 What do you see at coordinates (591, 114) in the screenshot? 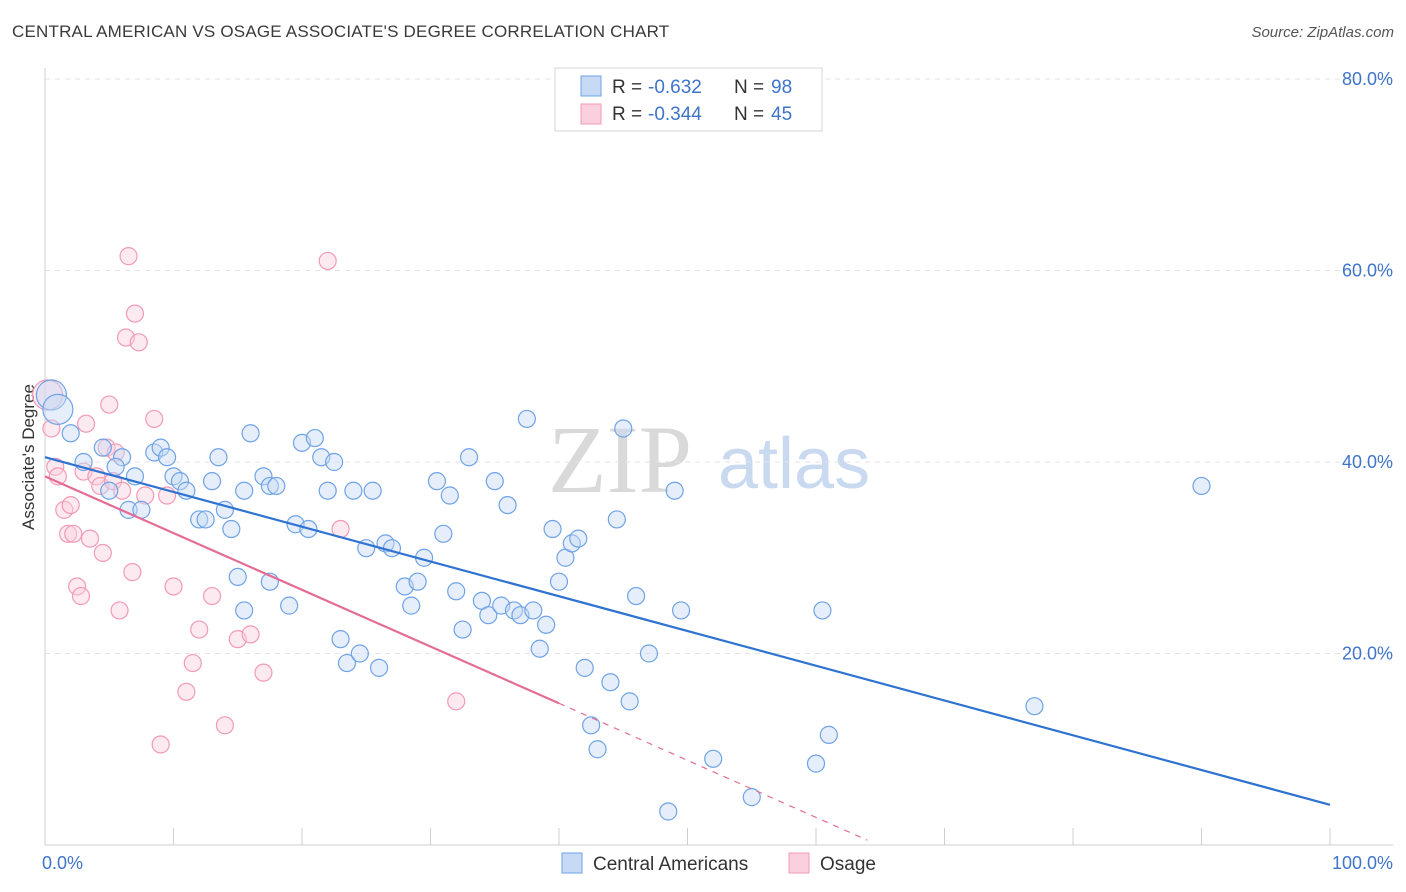
I see `legend-swatch-osage` at bounding box center [591, 114].